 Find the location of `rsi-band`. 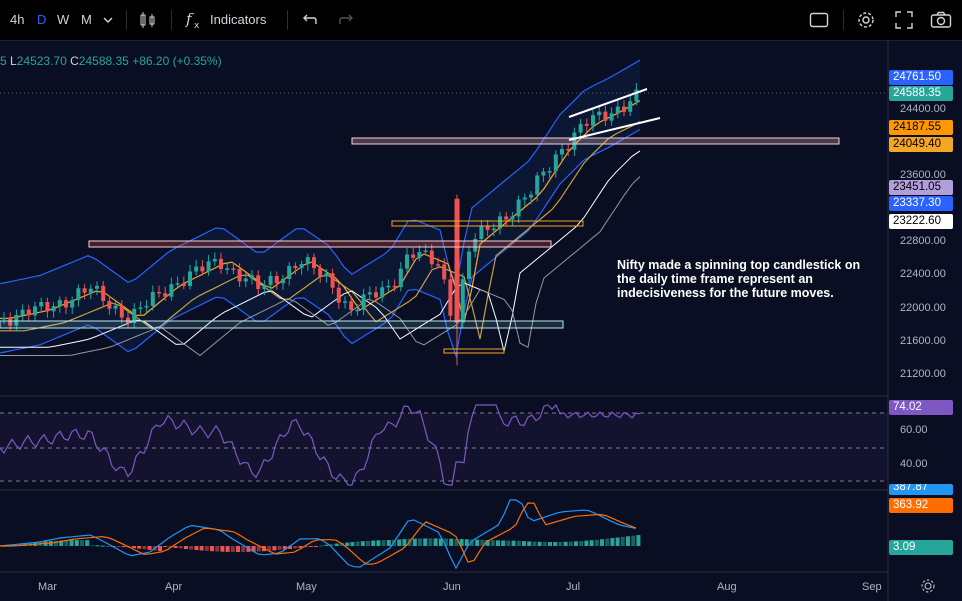

rsi-band is located at coordinates (444, 447).